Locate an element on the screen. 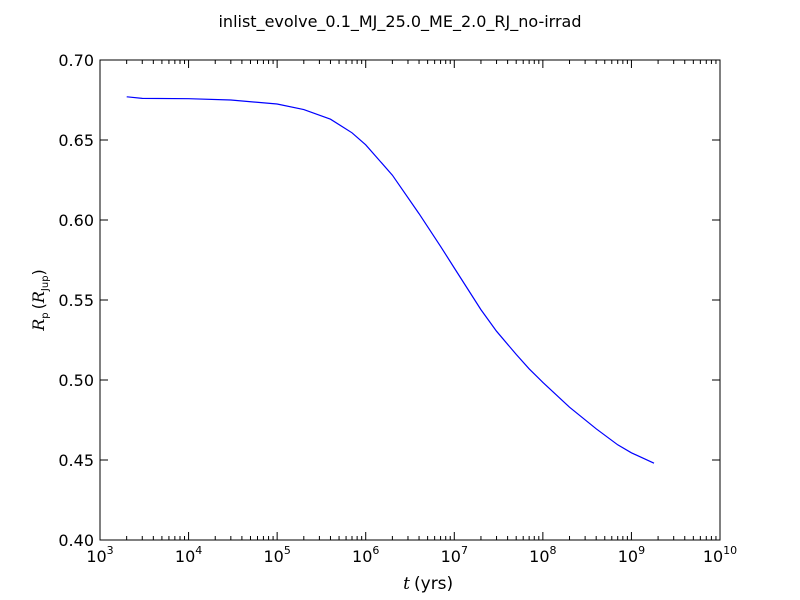  y-axis-label: Rp(RJup) is located at coordinates (40, 300).